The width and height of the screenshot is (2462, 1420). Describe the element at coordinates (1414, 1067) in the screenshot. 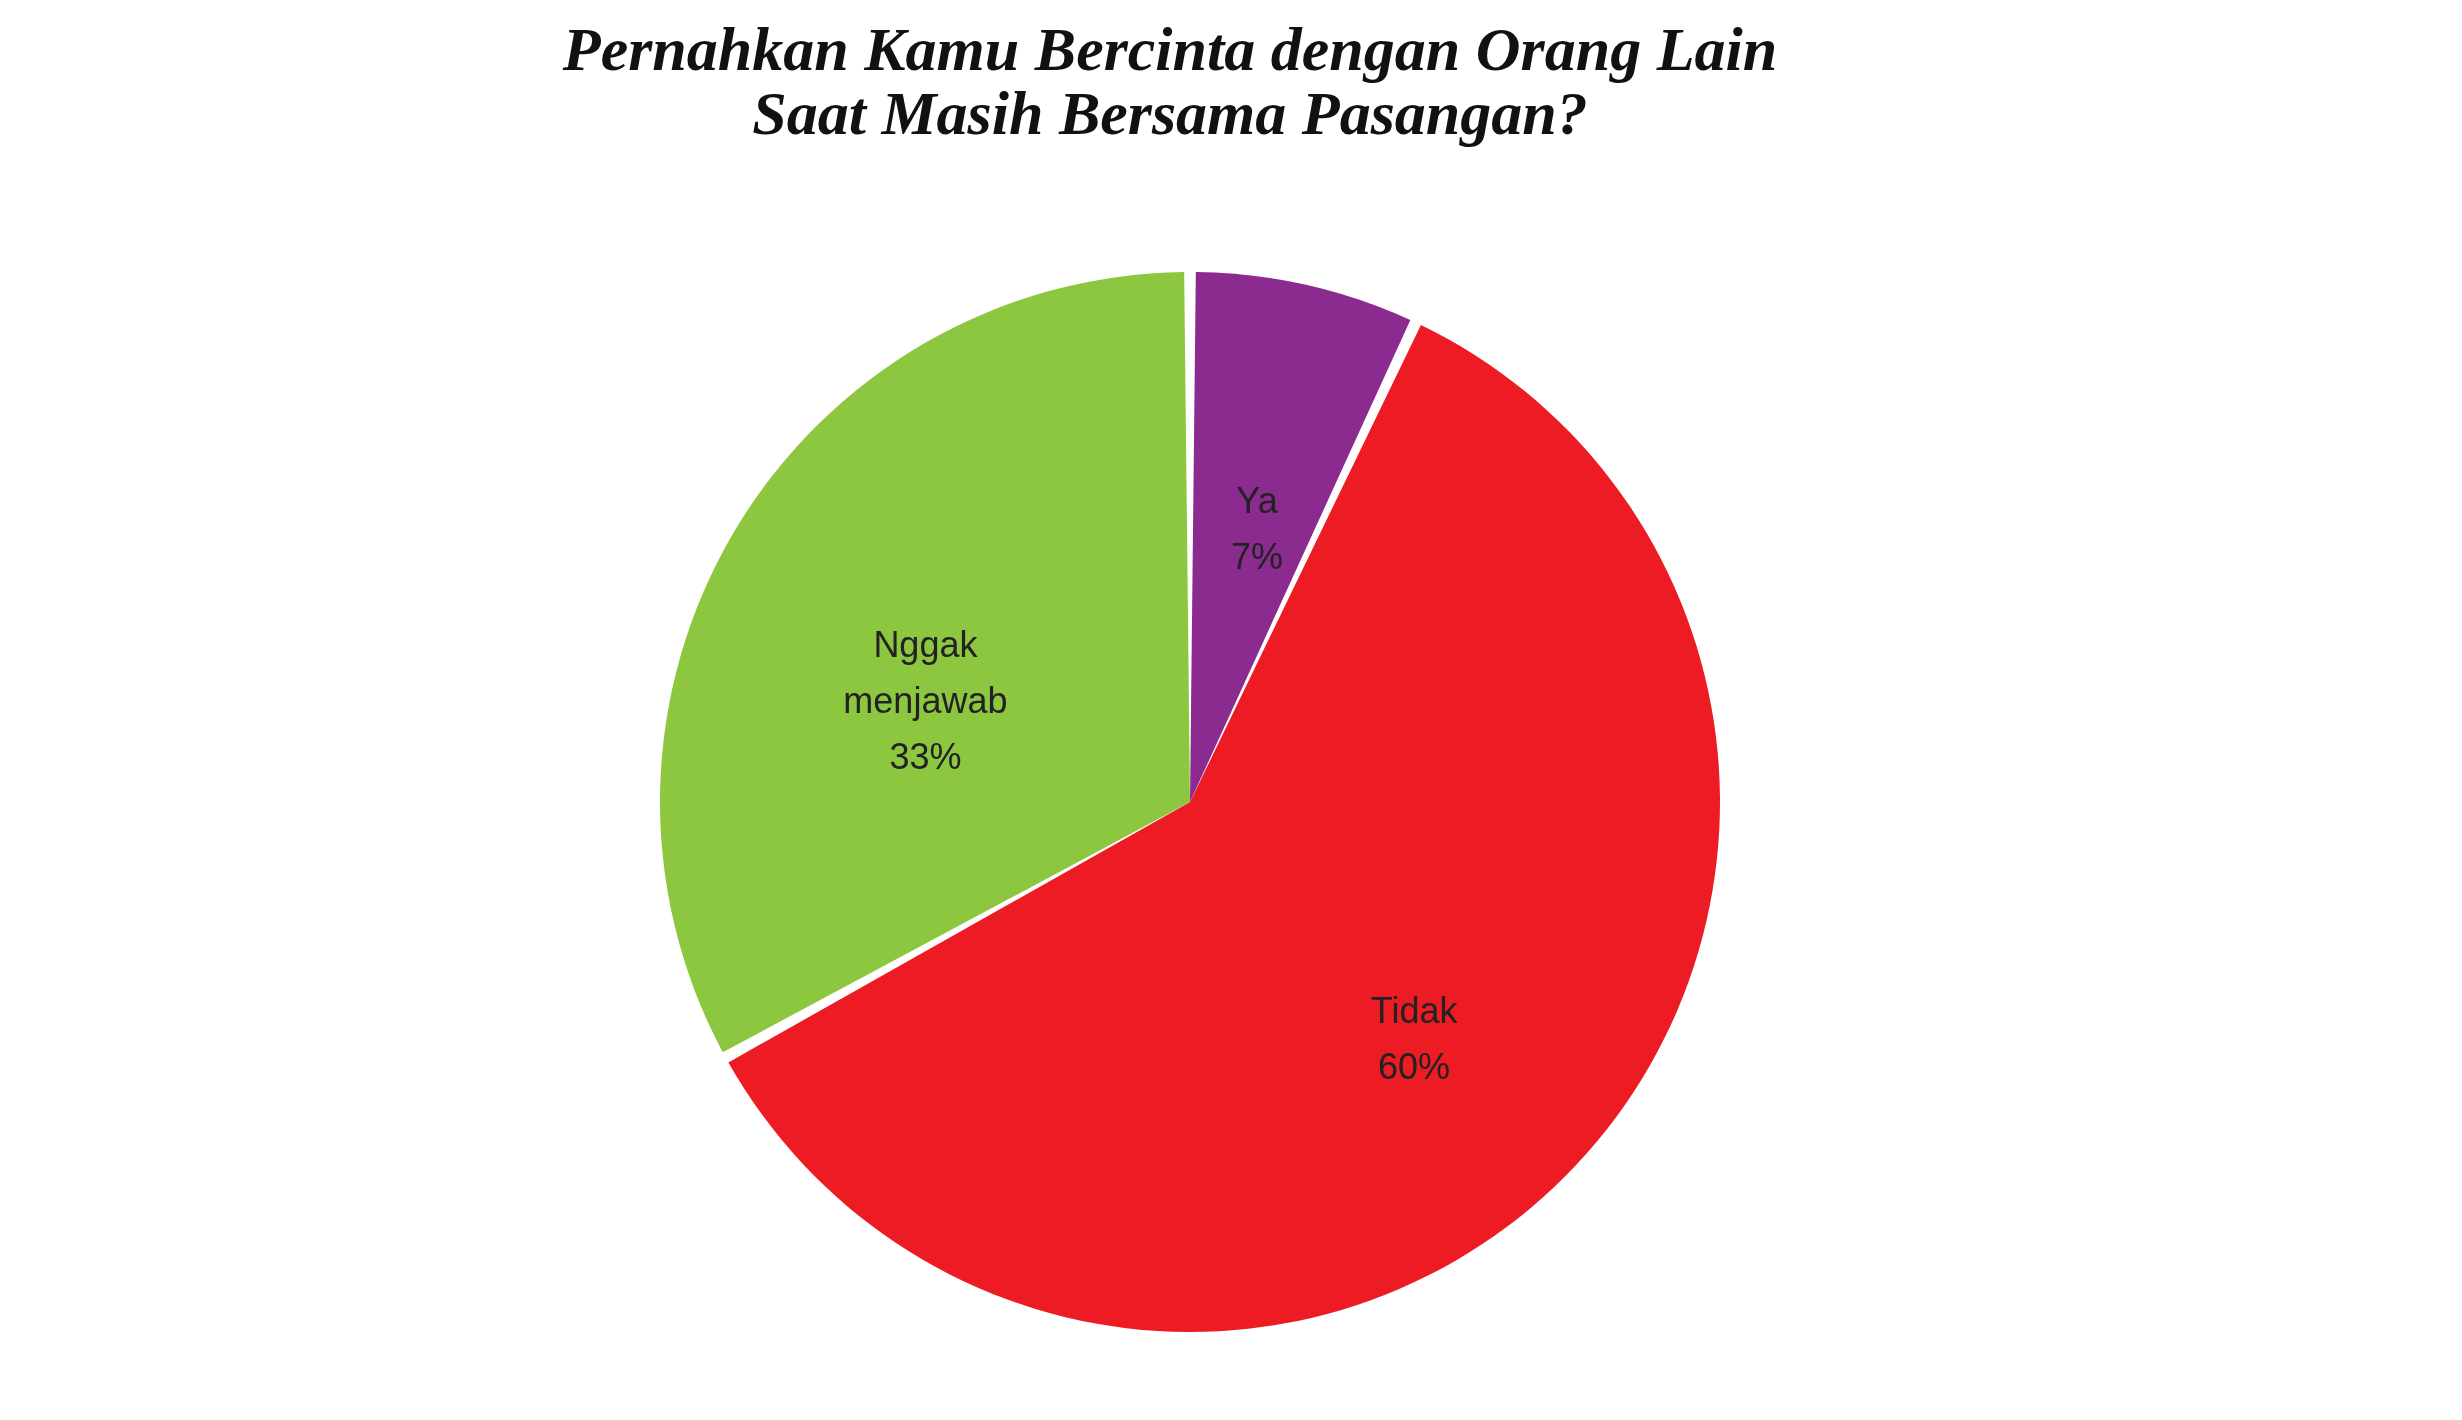

I see `data-label: 60%` at that location.